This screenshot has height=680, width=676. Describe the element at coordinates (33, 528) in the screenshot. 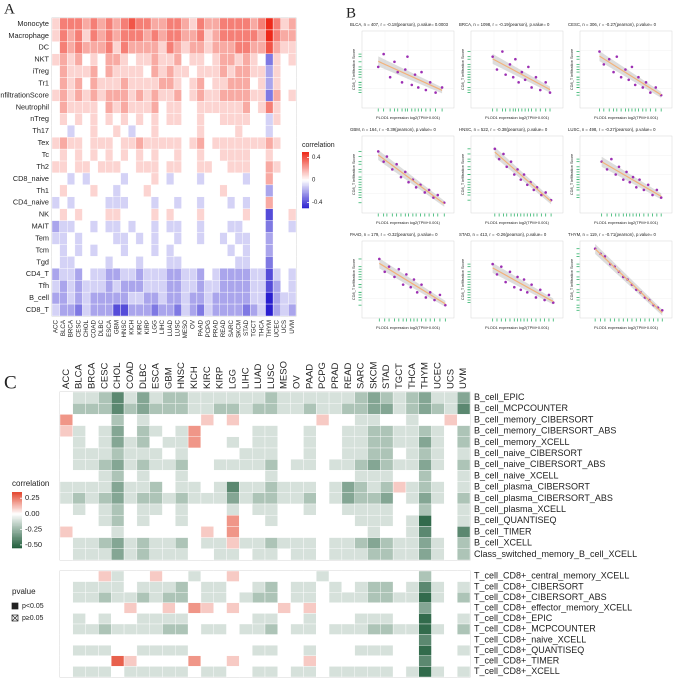

I see `colorbar-tick-label: -0.25` at that location.